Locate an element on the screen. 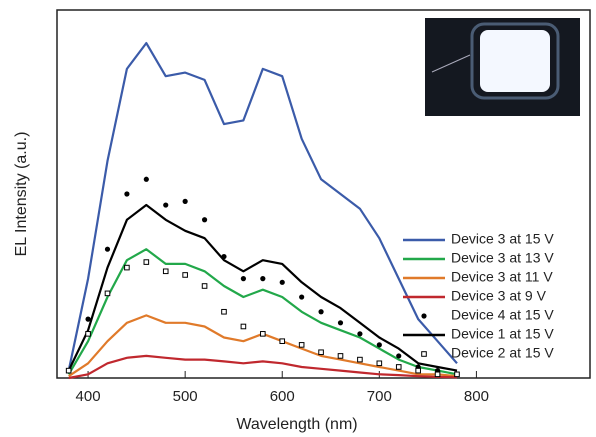  x-axis-label: Wavelength (nm) is located at coordinates (296, 424).